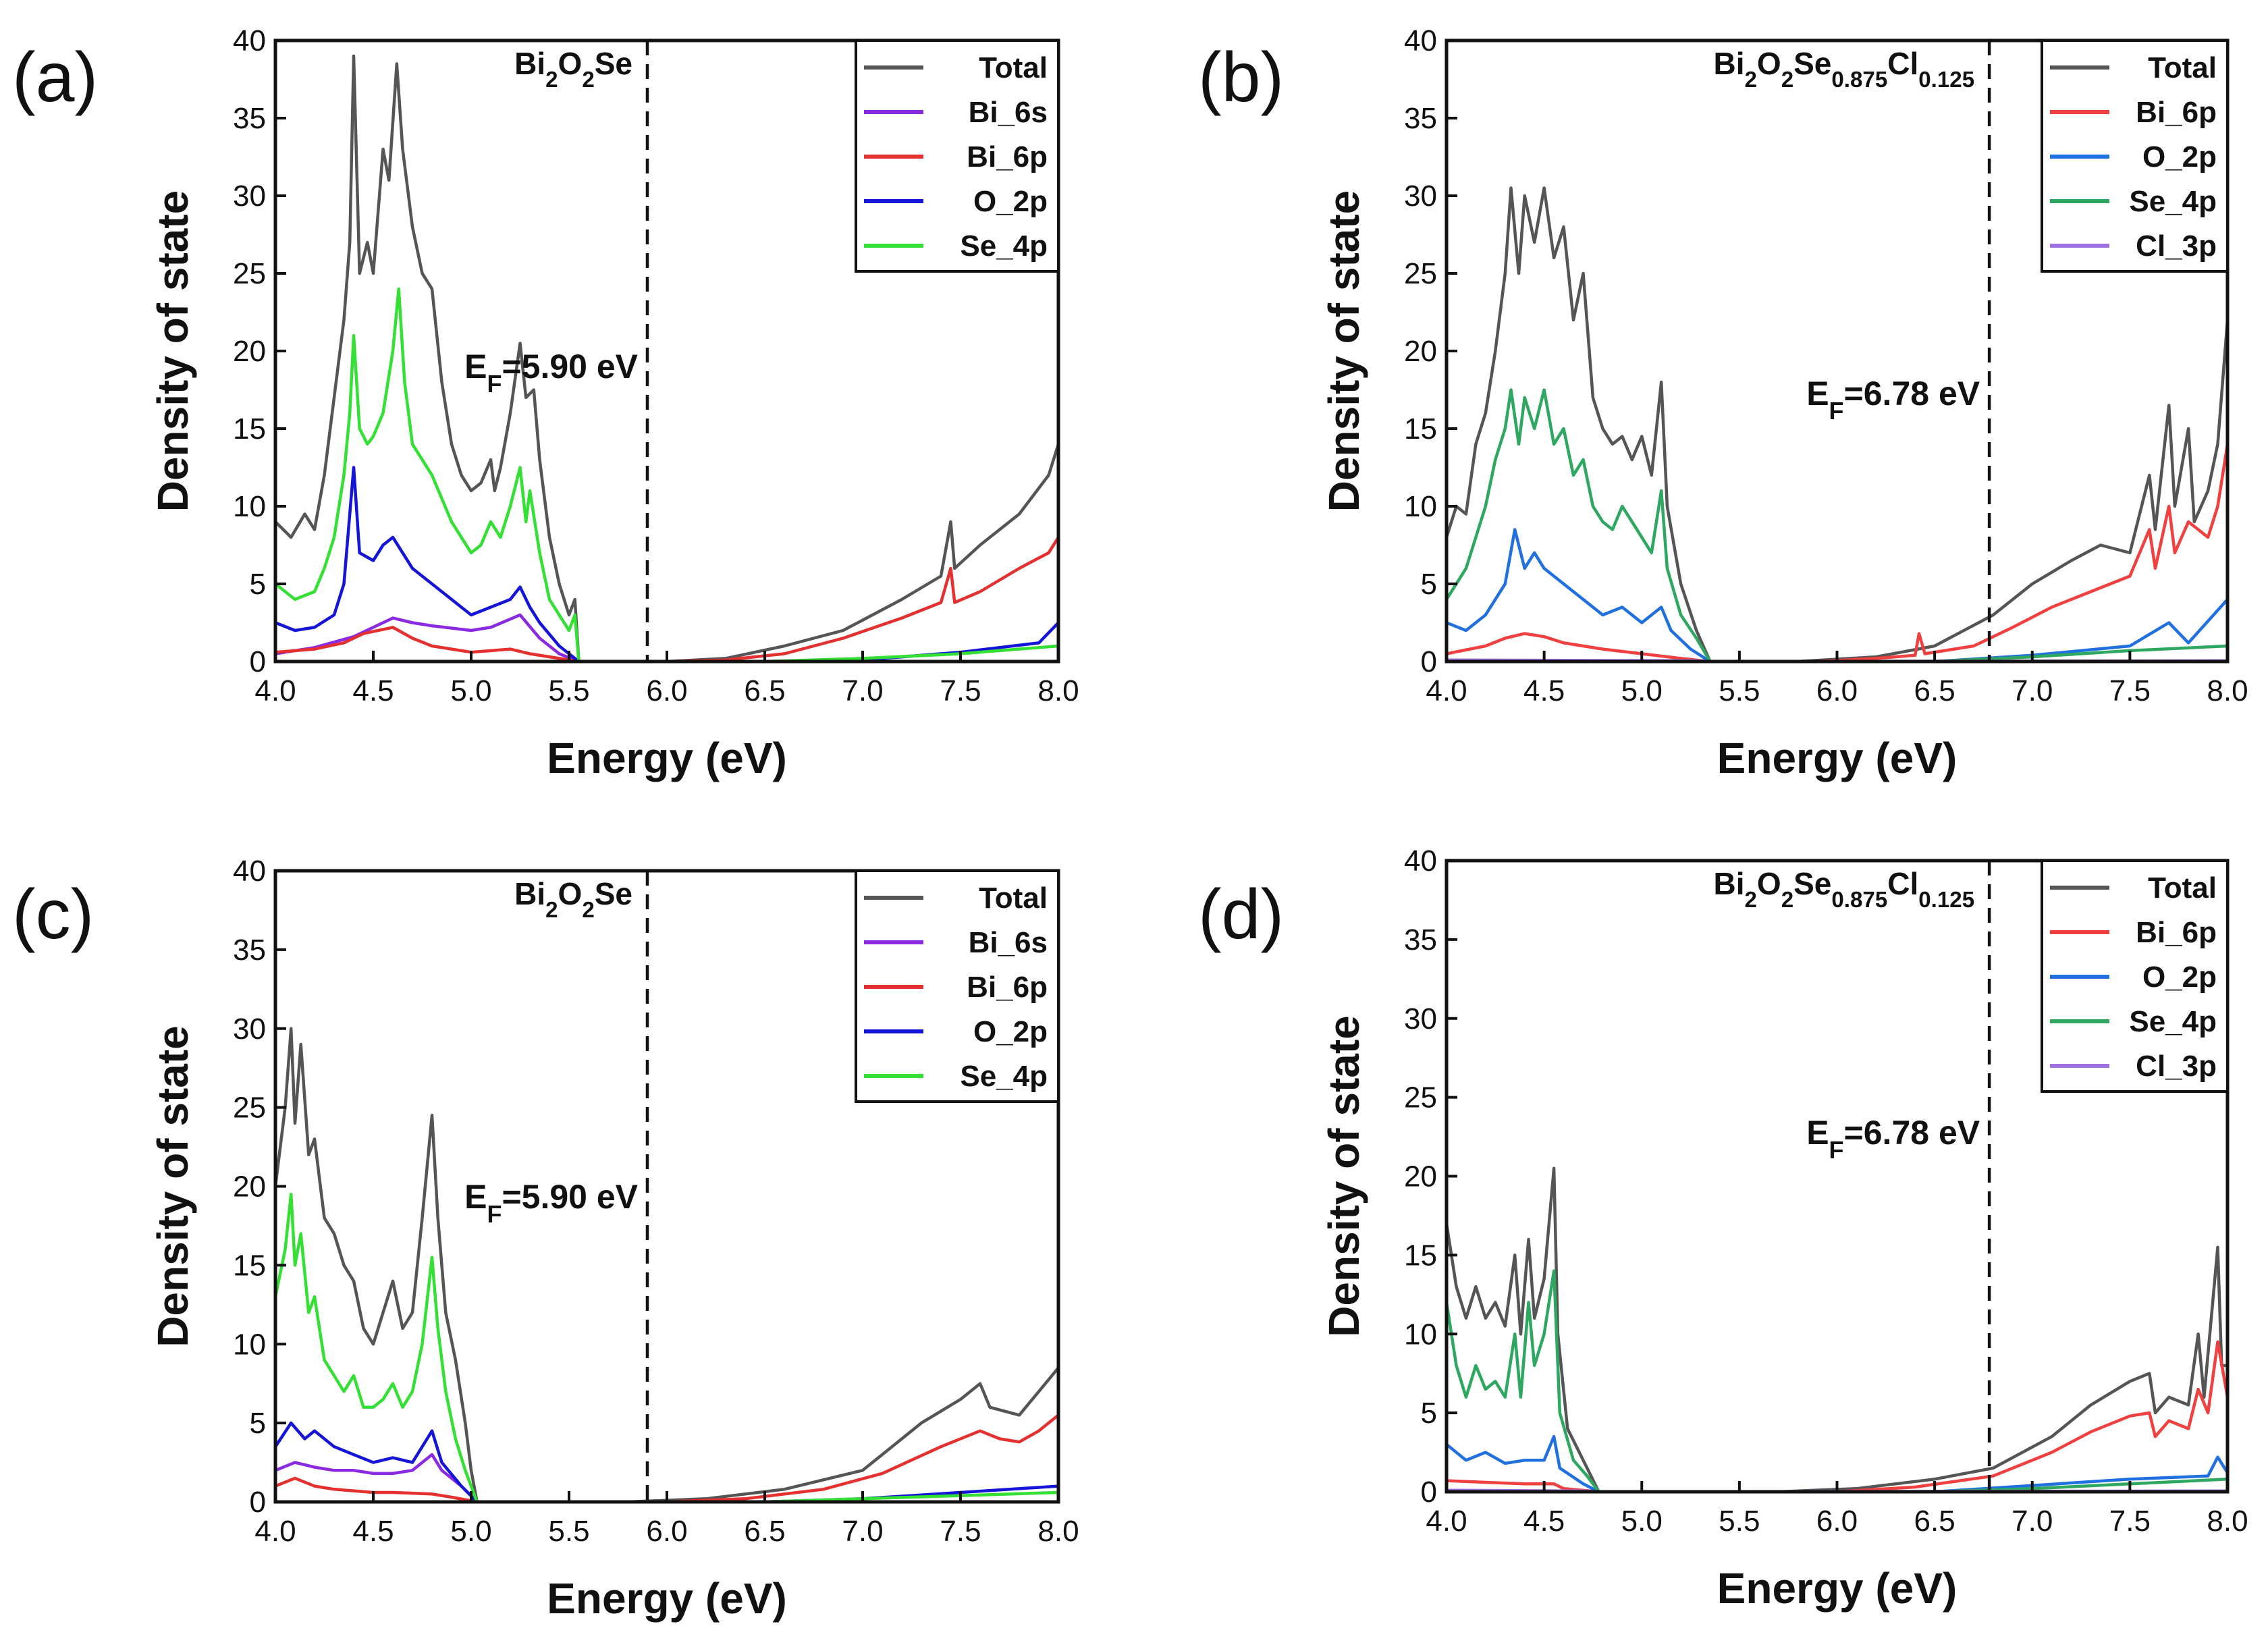 The image size is (2268, 1645). What do you see at coordinates (529, 893) in the screenshot?
I see `compound-label-part: Bi` at bounding box center [529, 893].